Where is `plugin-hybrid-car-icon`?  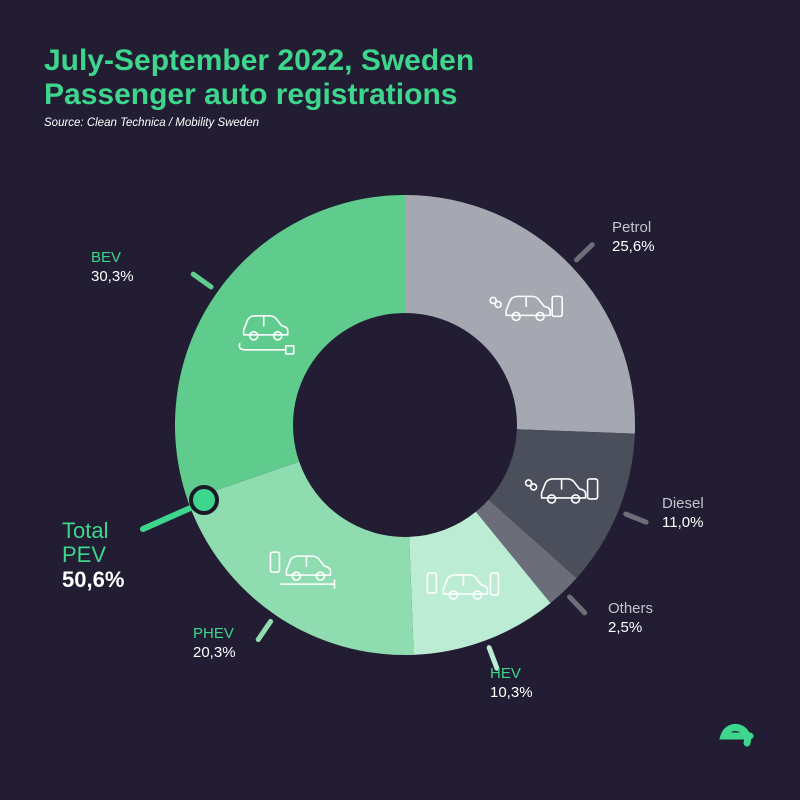
plugin-hybrid-car-icon is located at coordinates (302, 570).